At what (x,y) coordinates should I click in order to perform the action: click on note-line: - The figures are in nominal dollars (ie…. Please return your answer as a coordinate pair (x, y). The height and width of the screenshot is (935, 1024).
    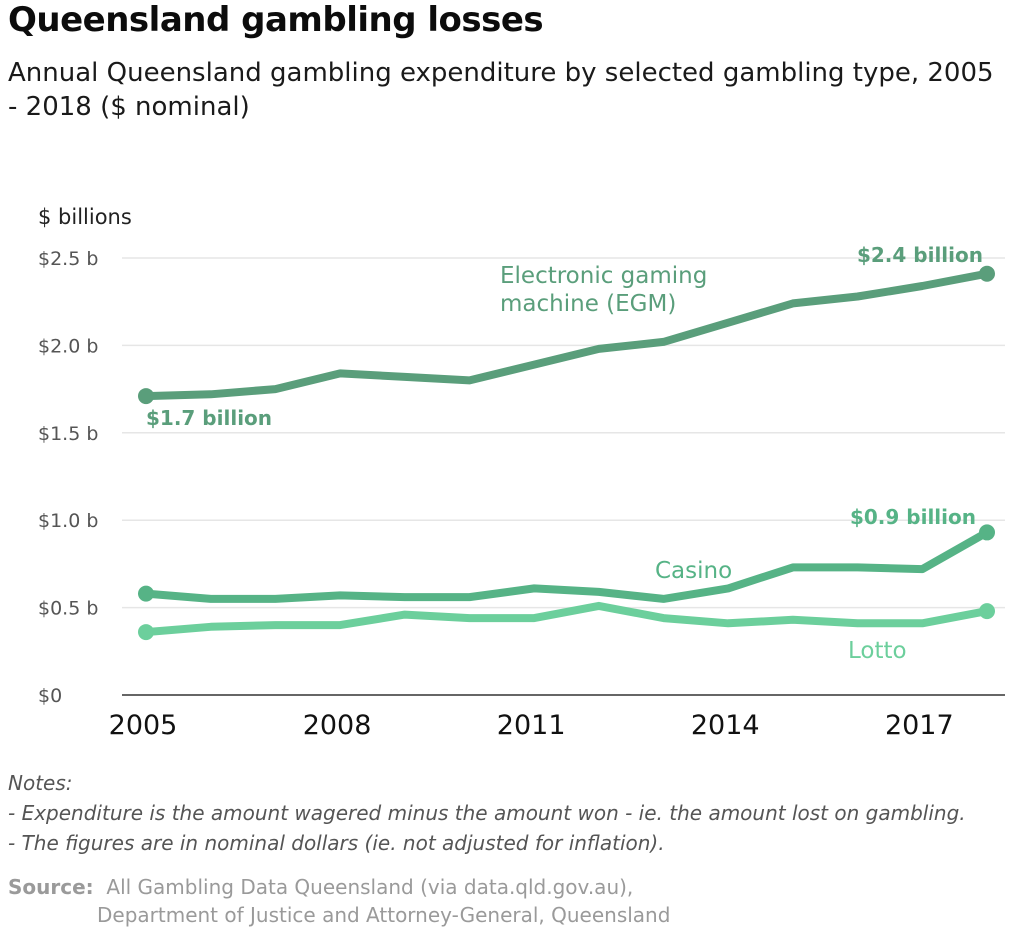
    Looking at the image, I should click on (336, 843).